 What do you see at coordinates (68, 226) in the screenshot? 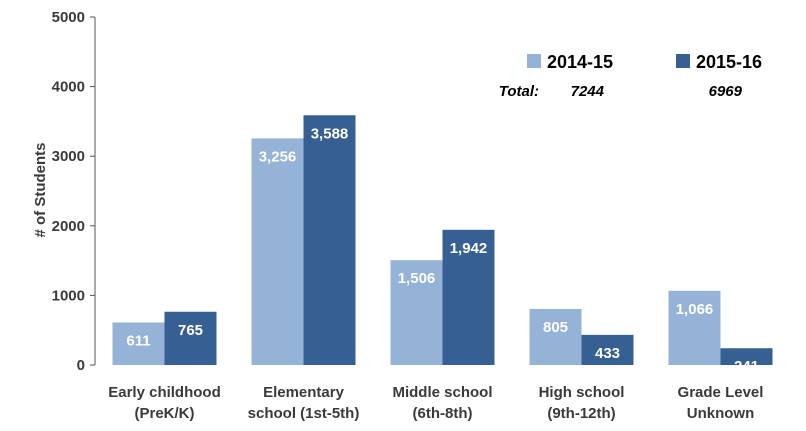
I see `y-tick-label: 2000` at bounding box center [68, 226].